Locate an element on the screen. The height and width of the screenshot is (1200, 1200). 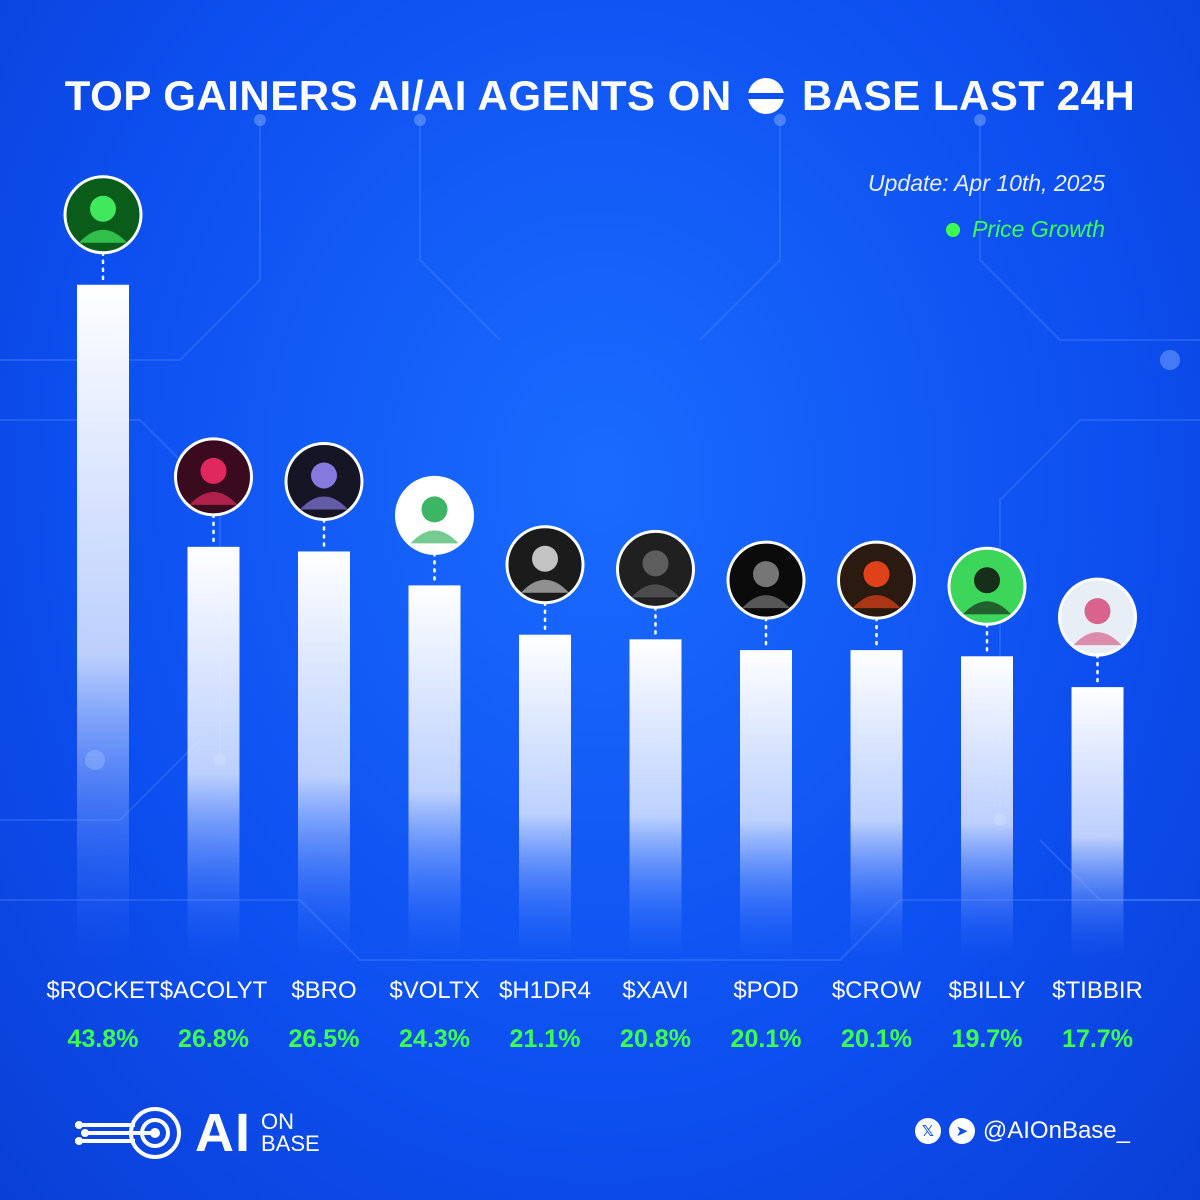
value-label-0: 43.8% is located at coordinates (103, 1039).